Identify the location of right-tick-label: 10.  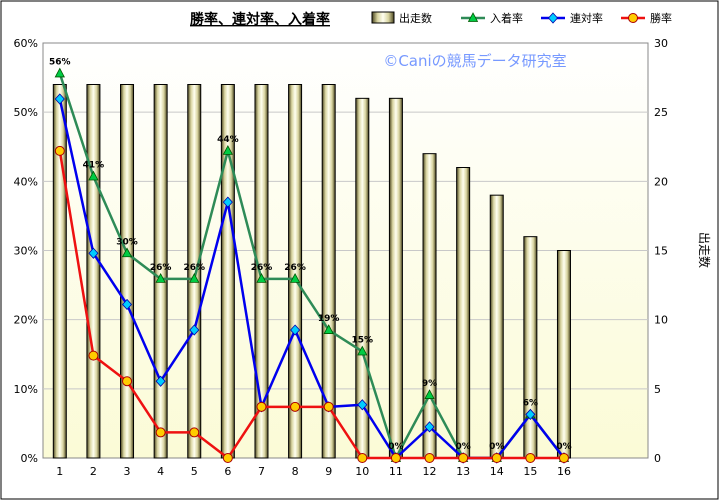
(661, 320).